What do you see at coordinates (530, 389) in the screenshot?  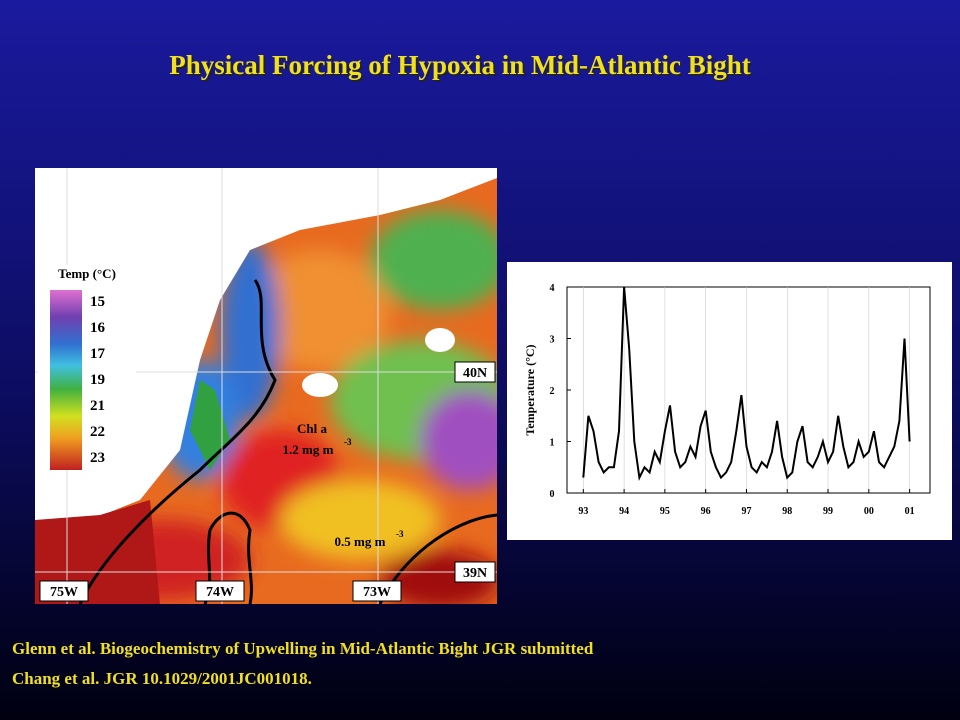 I see `y-axis-label: Temperature (°C)` at bounding box center [530, 389].